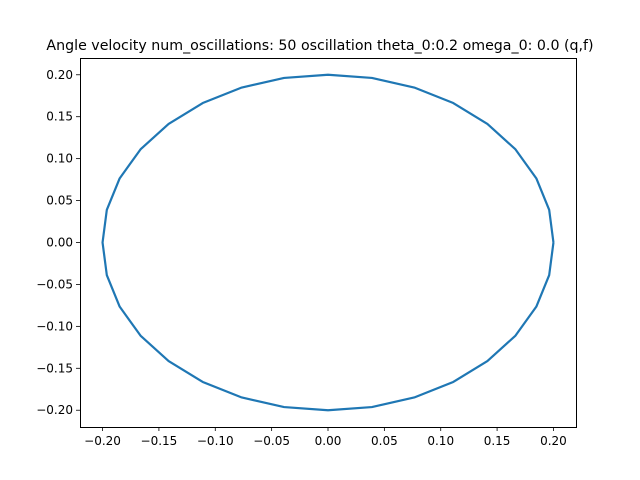  What do you see at coordinates (59, 75) in the screenshot?
I see `y-tick-label: 0.20` at bounding box center [59, 75].